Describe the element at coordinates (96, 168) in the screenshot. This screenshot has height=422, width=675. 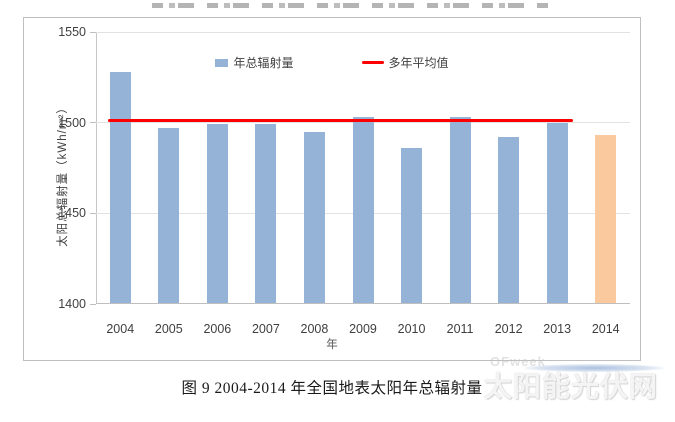
I see `y-axis-line` at that location.